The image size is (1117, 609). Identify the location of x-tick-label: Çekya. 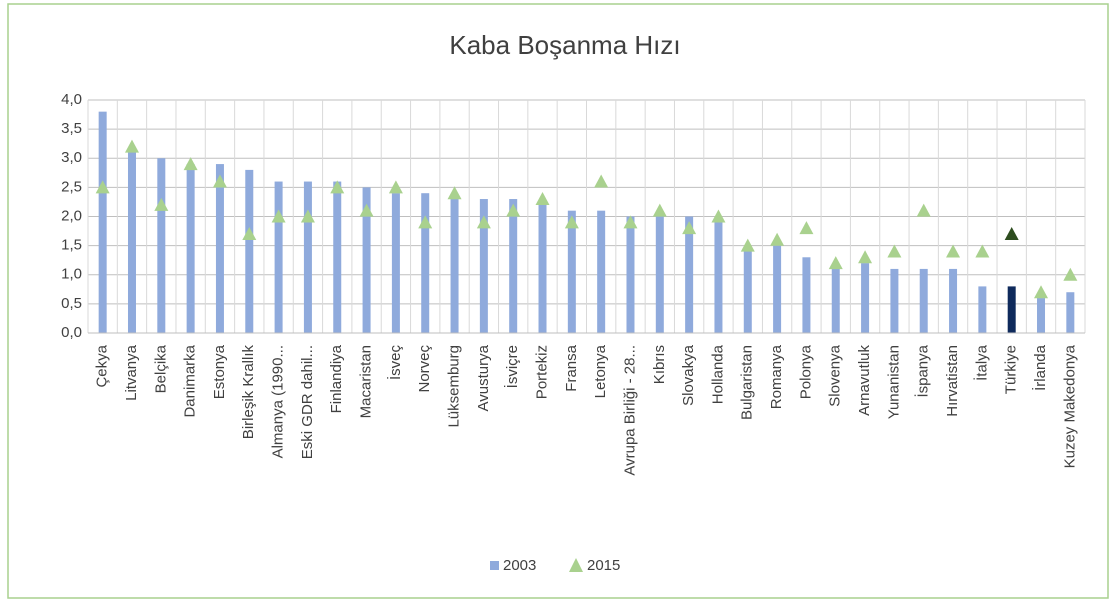
(102, 365).